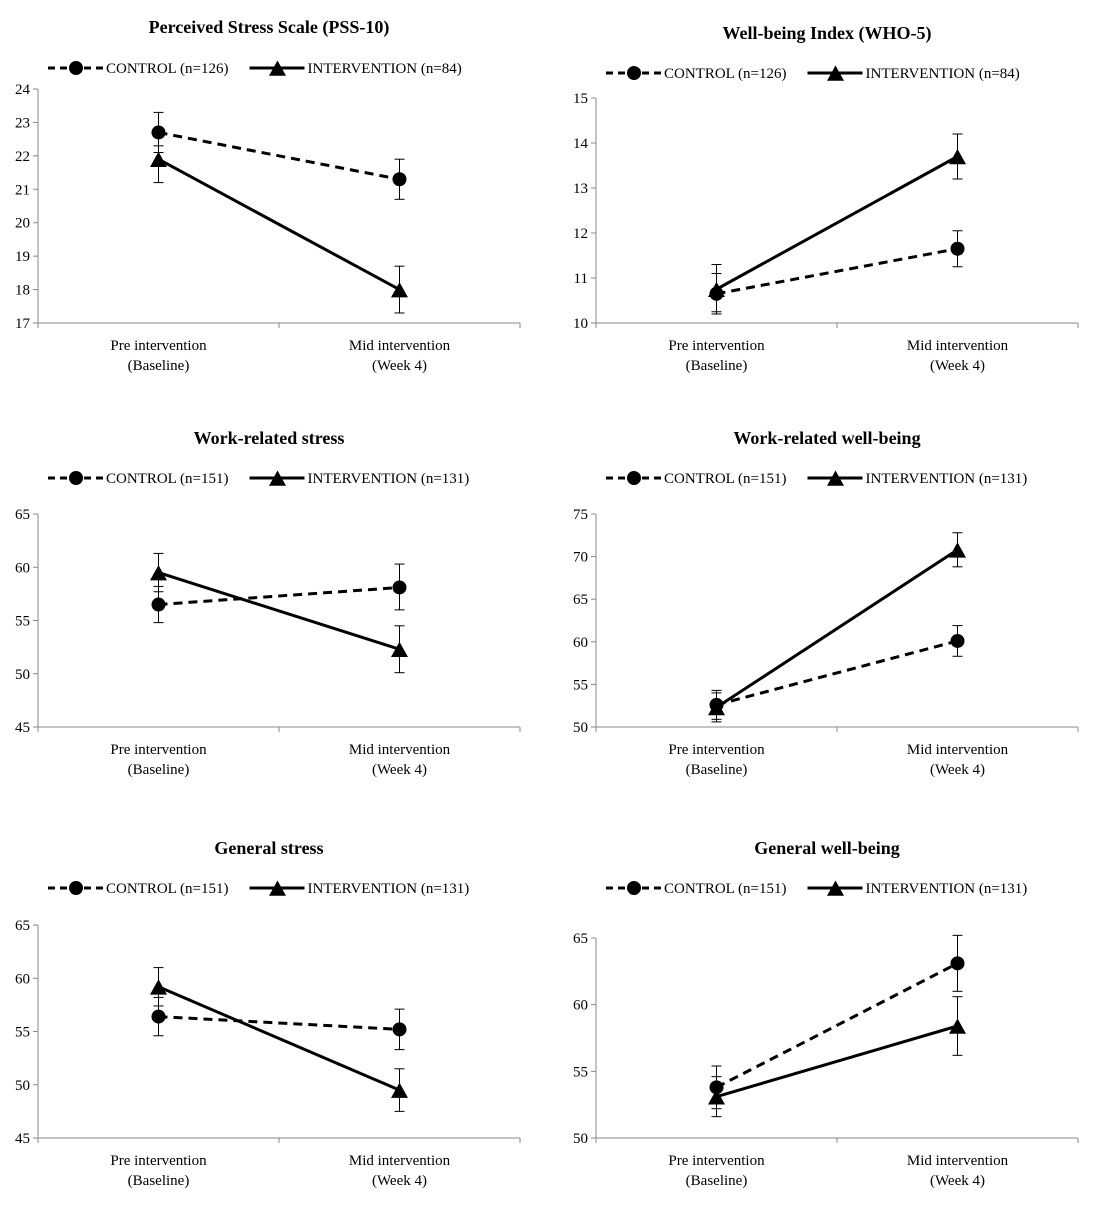  What do you see at coordinates (580, 234) in the screenshot?
I see `y-tick-label: 12` at bounding box center [580, 234].